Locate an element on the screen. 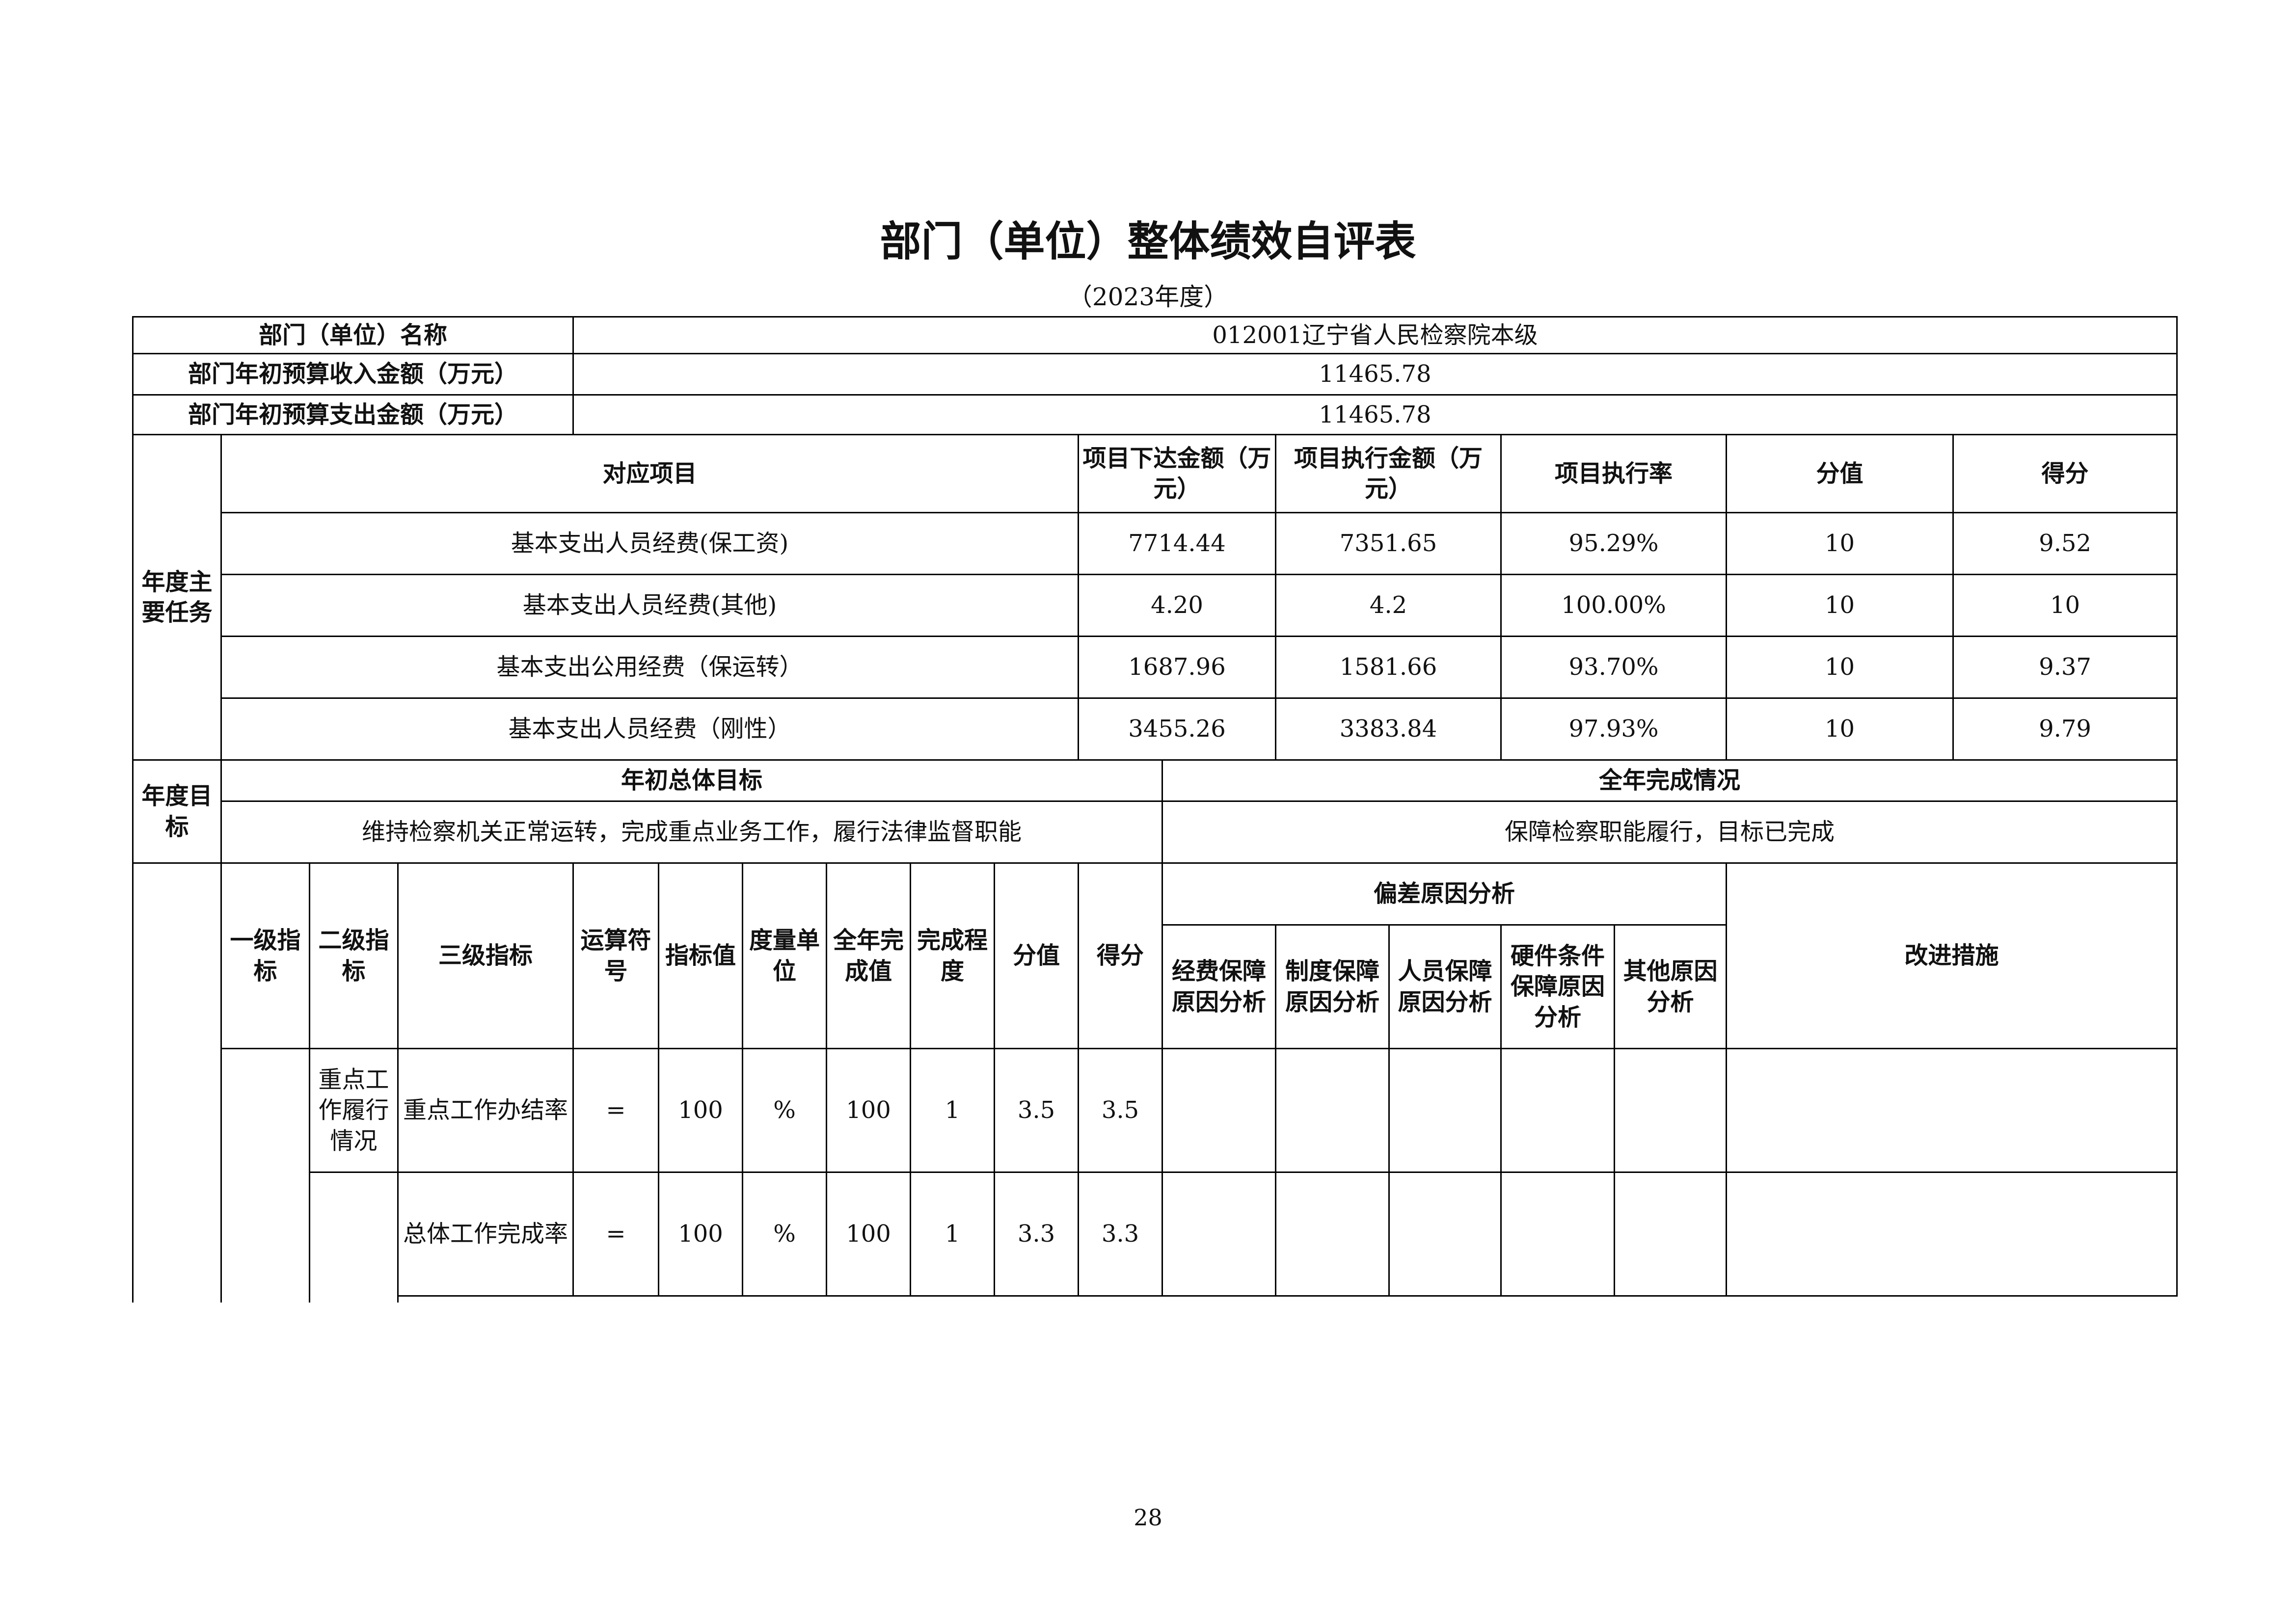  tasks-cell: 基本支出人员经费(其他) is located at coordinates (649, 605).